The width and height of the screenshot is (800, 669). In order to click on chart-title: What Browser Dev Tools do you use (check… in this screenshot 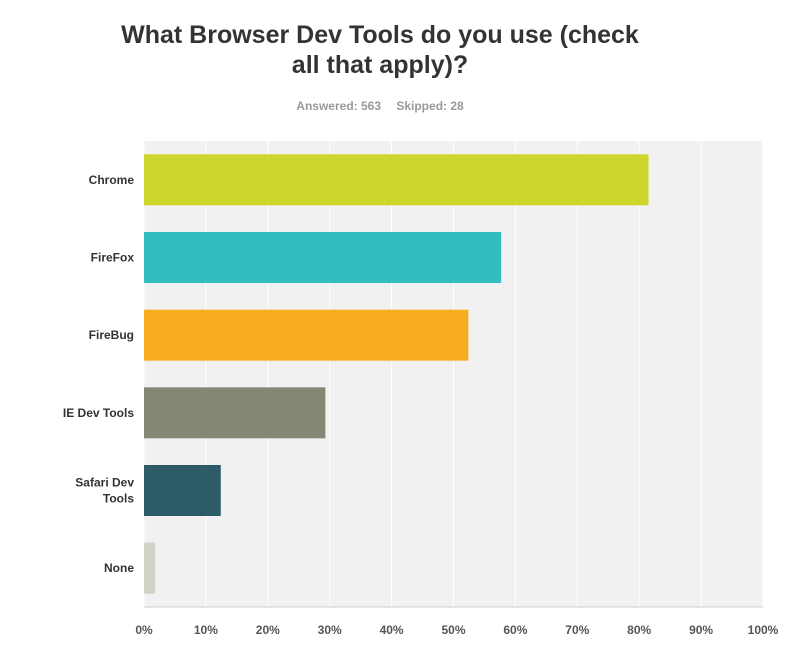, I will do `click(380, 50)`.